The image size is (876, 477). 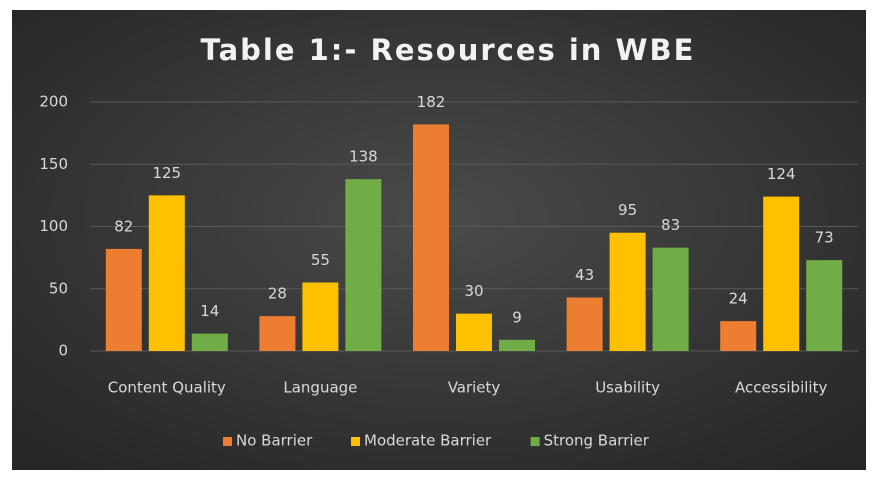 What do you see at coordinates (320, 388) in the screenshot?
I see `x-tick-label: Language` at bounding box center [320, 388].